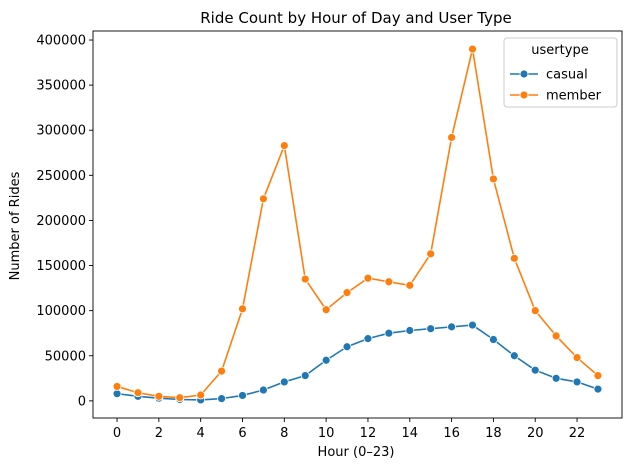 Image resolution: width=630 pixels, height=470 pixels. What do you see at coordinates (284, 433) in the screenshot?
I see `x-tick-label: 8` at bounding box center [284, 433].